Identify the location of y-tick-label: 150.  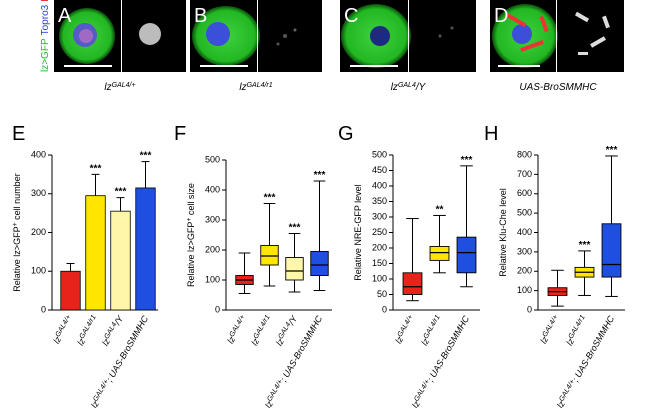
(379, 263).